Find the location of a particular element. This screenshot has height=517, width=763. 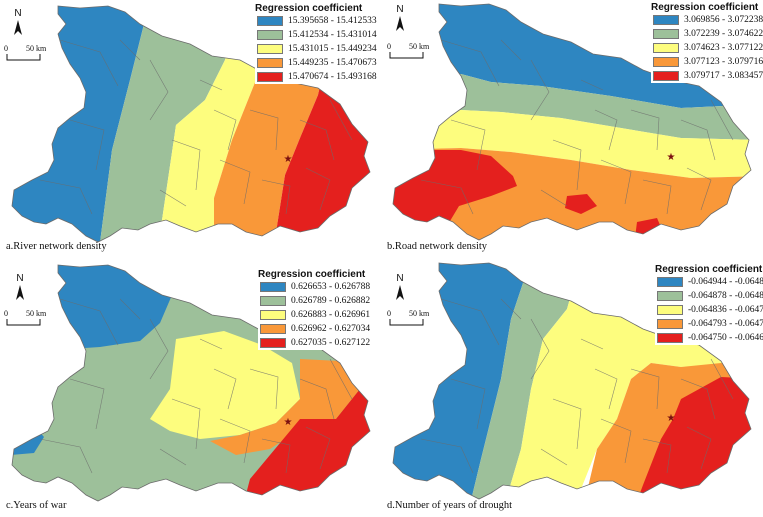

legend-item: 3.074623 - 3.077122 is located at coordinates (708, 48).